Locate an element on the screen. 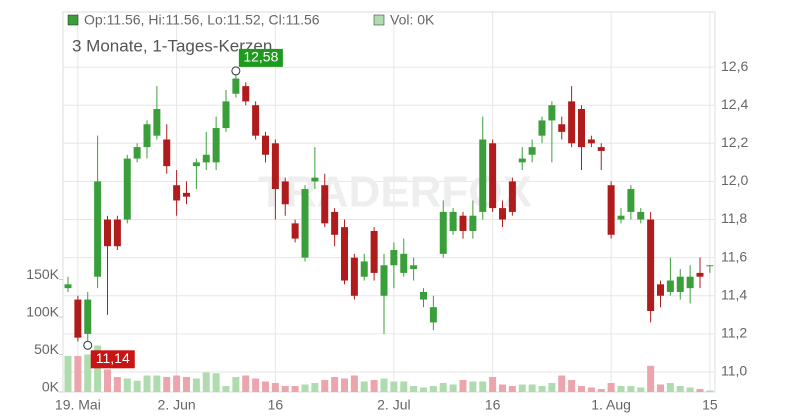 The image size is (800, 420). y2-tick-label: 100K is located at coordinates (42, 312).